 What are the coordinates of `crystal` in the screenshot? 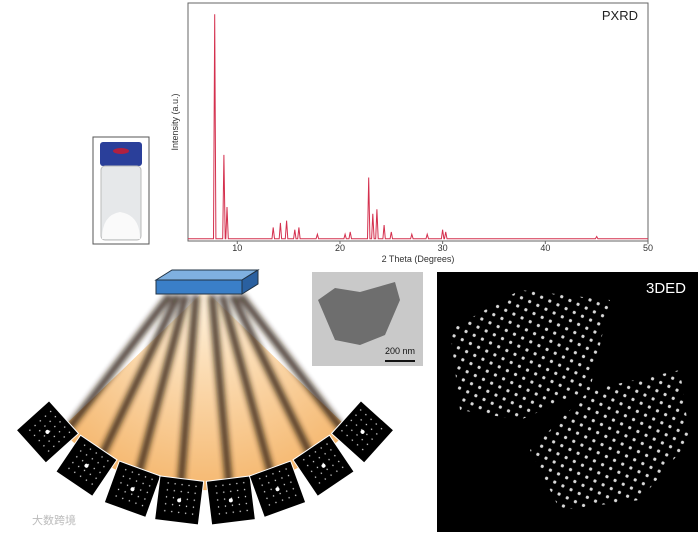 It's located at (207, 282).